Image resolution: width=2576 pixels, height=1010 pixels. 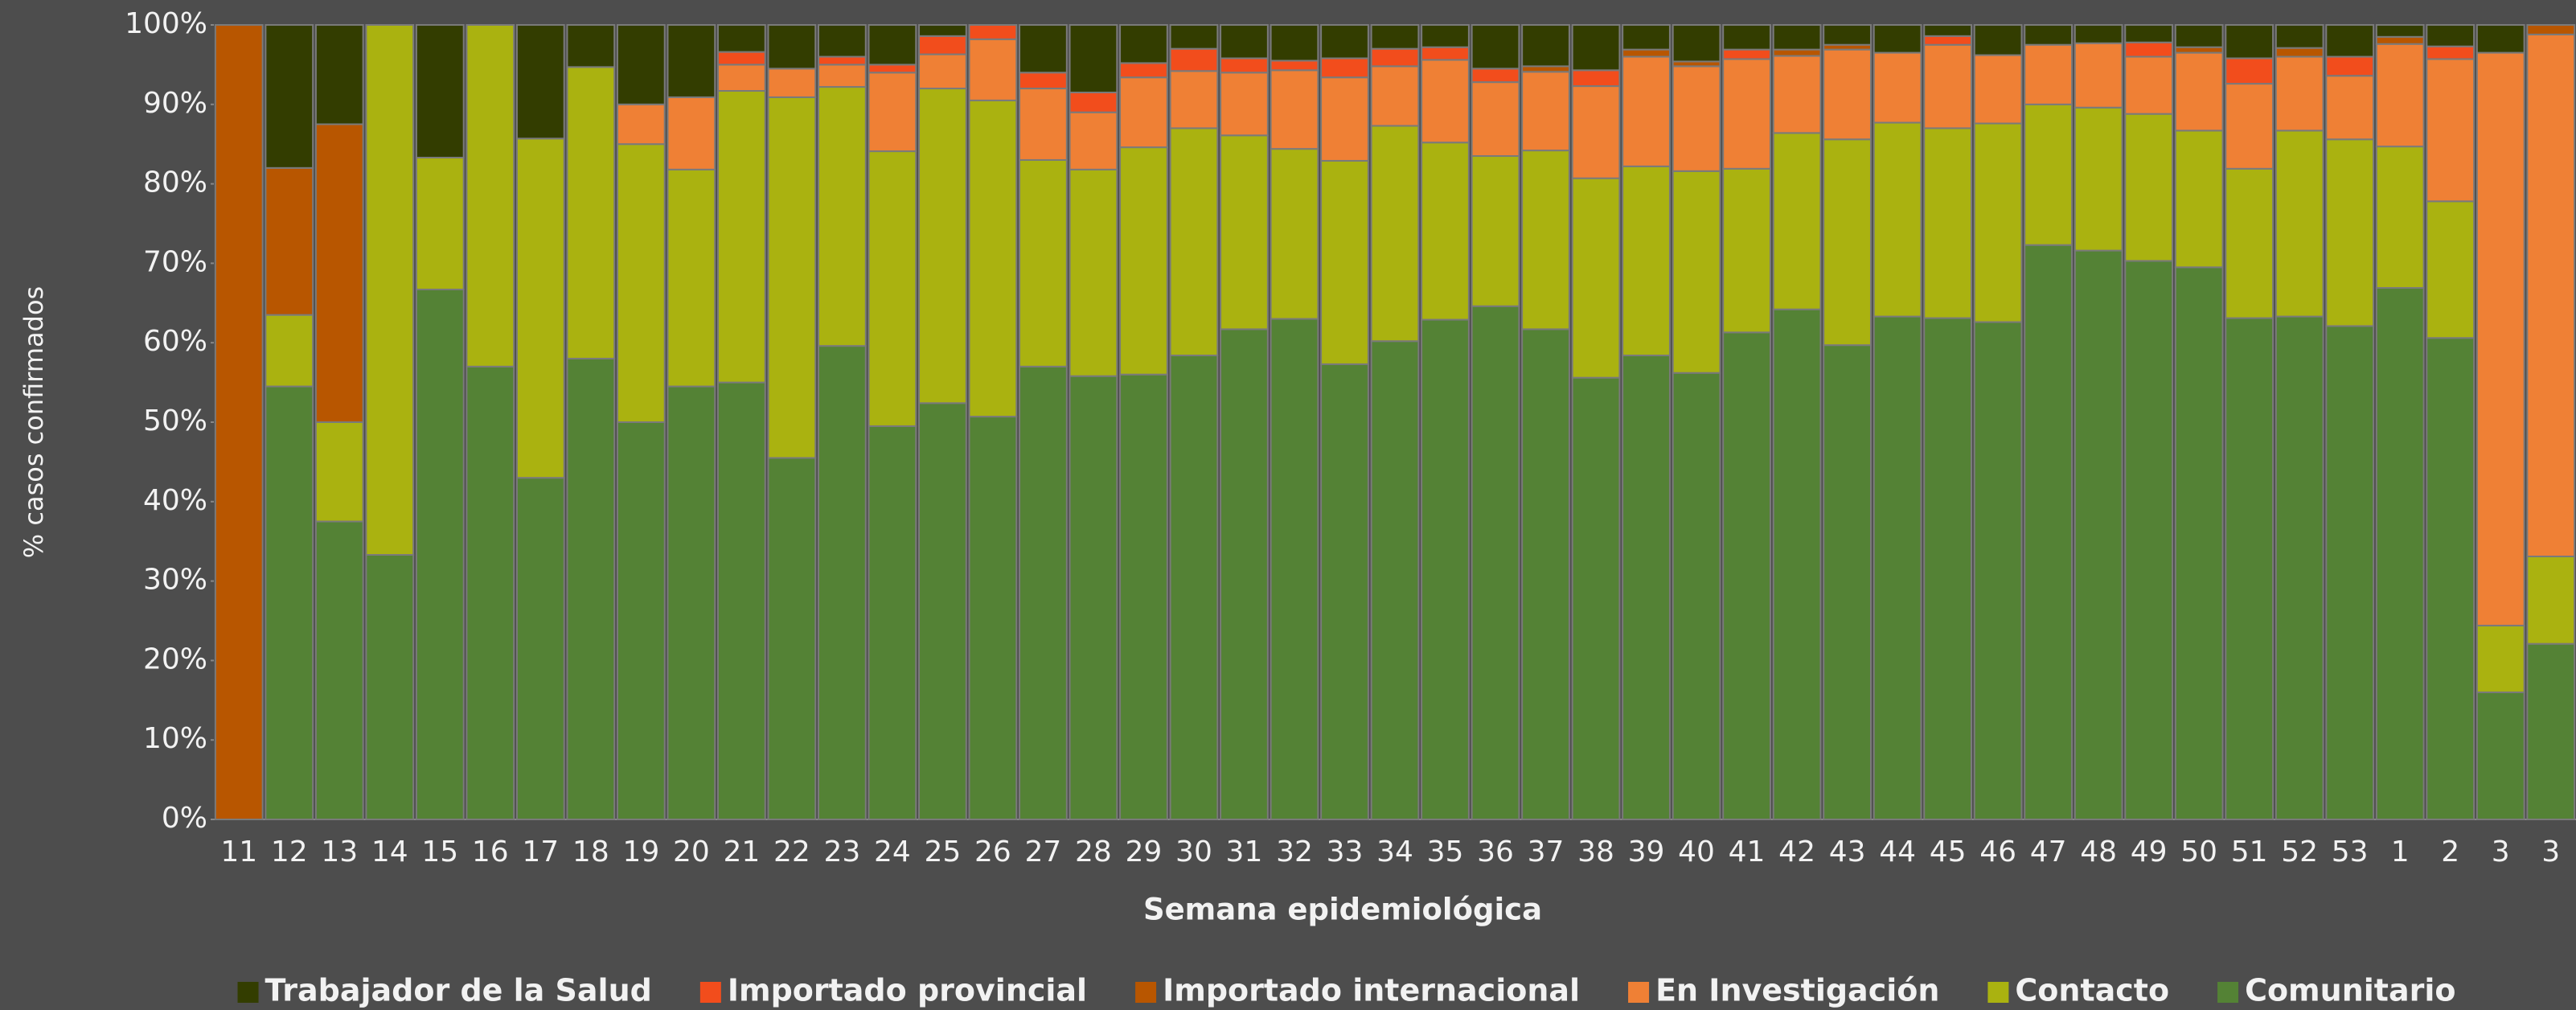 What do you see at coordinates (1345, 852) in the screenshot?
I see `x-tick-label: 33` at bounding box center [1345, 852].